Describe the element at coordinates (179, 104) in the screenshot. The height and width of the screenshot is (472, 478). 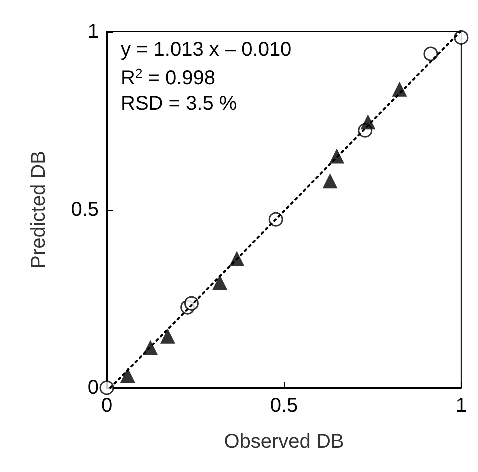
I see `annotation: RSD = 3.5 %` at that location.